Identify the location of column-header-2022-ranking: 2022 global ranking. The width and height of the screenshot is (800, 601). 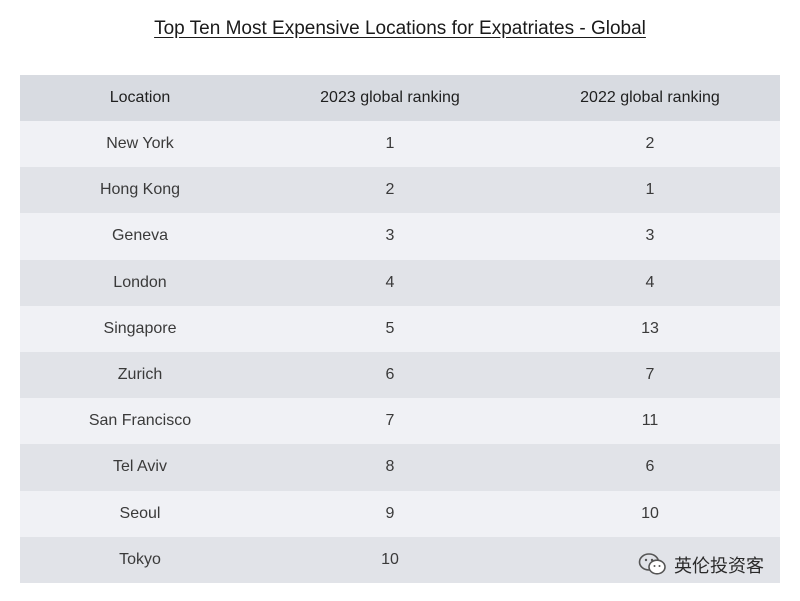
(650, 97).